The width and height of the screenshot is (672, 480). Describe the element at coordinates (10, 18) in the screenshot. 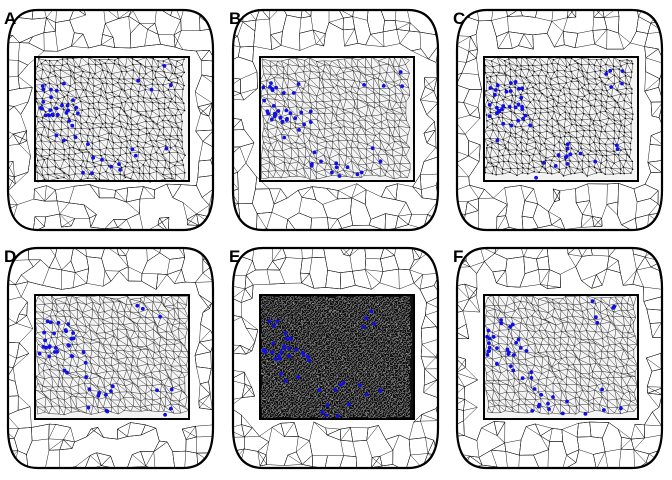

I see `panel-label: A` at that location.